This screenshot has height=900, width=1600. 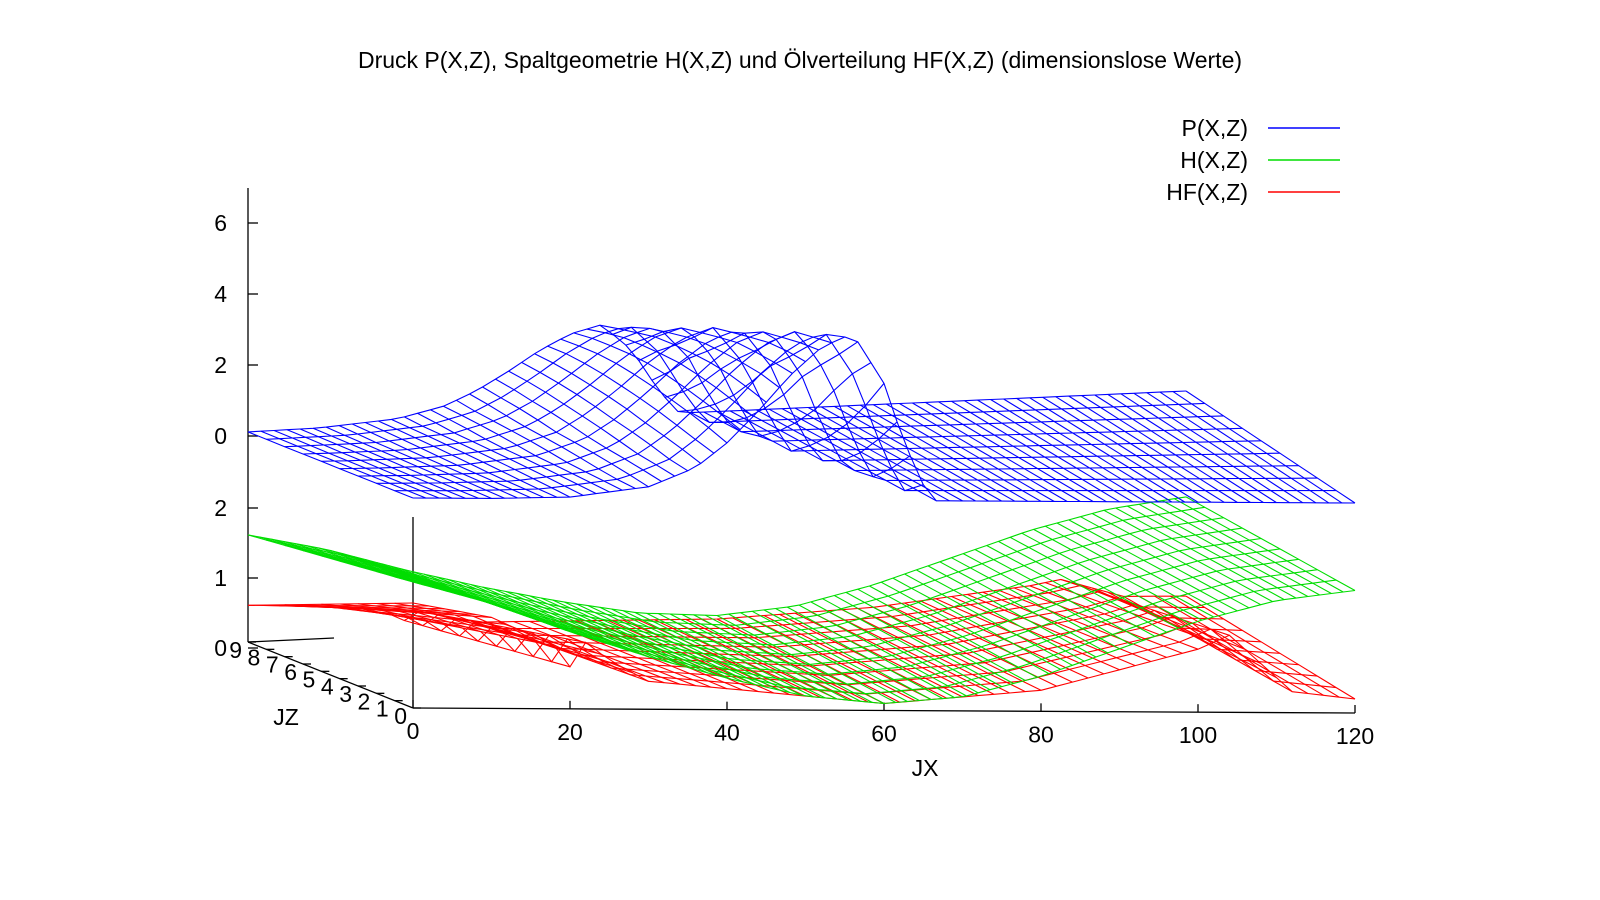 I want to click on x-tick-label: 40, so click(x=727, y=733).